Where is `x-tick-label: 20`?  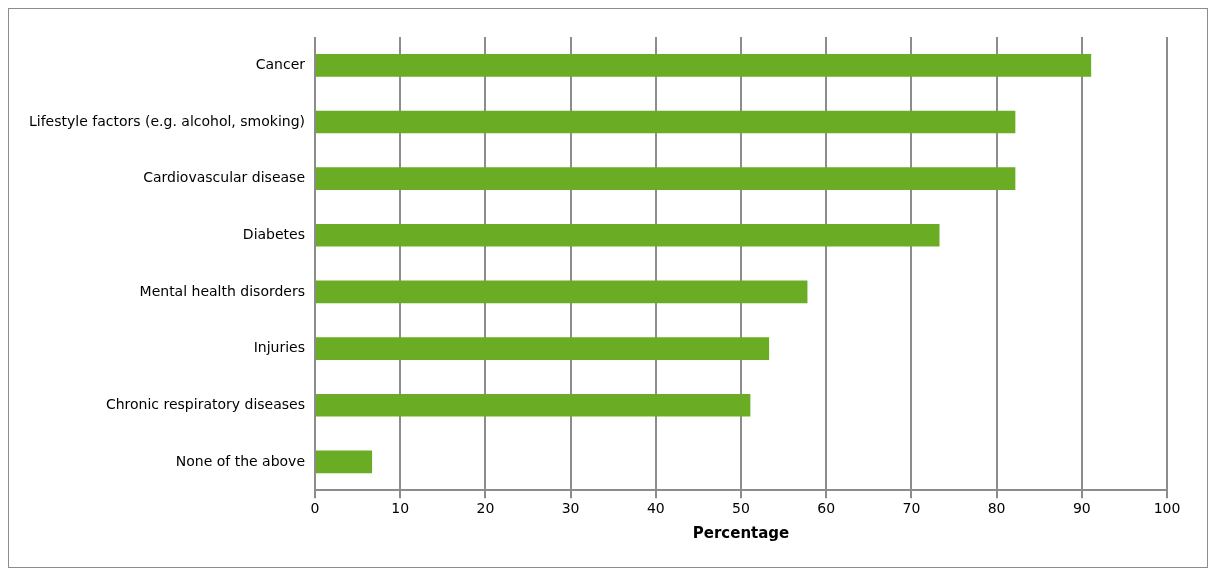 x-tick-label: 20 is located at coordinates (485, 508).